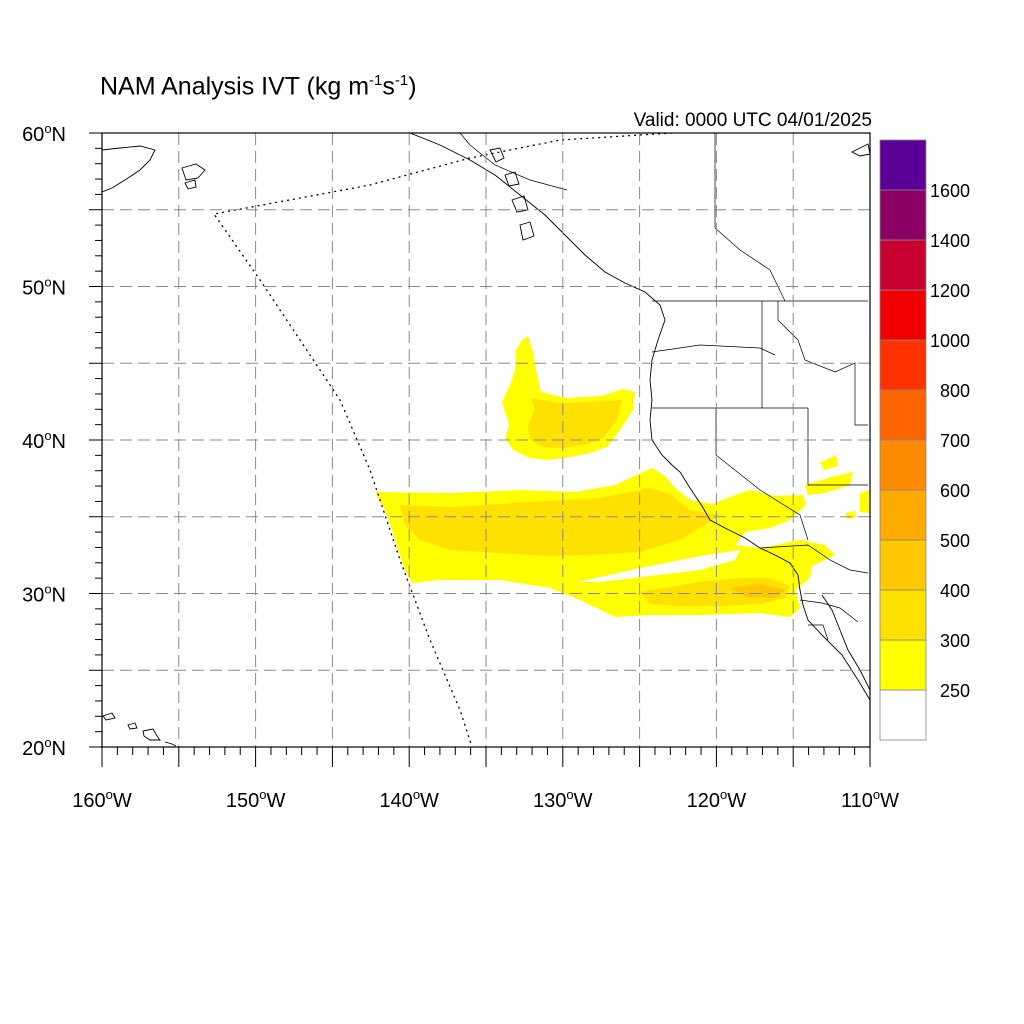 The image size is (1024, 1024). What do you see at coordinates (837, 447) in the screenshot?
I see `nevada-east-border` at bounding box center [837, 447].